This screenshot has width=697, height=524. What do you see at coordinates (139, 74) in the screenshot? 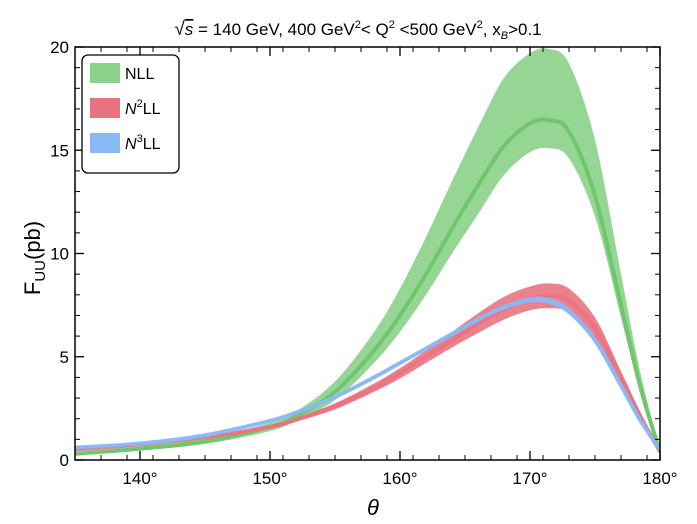
I see `legend-label-nll: NLL` at bounding box center [139, 74].